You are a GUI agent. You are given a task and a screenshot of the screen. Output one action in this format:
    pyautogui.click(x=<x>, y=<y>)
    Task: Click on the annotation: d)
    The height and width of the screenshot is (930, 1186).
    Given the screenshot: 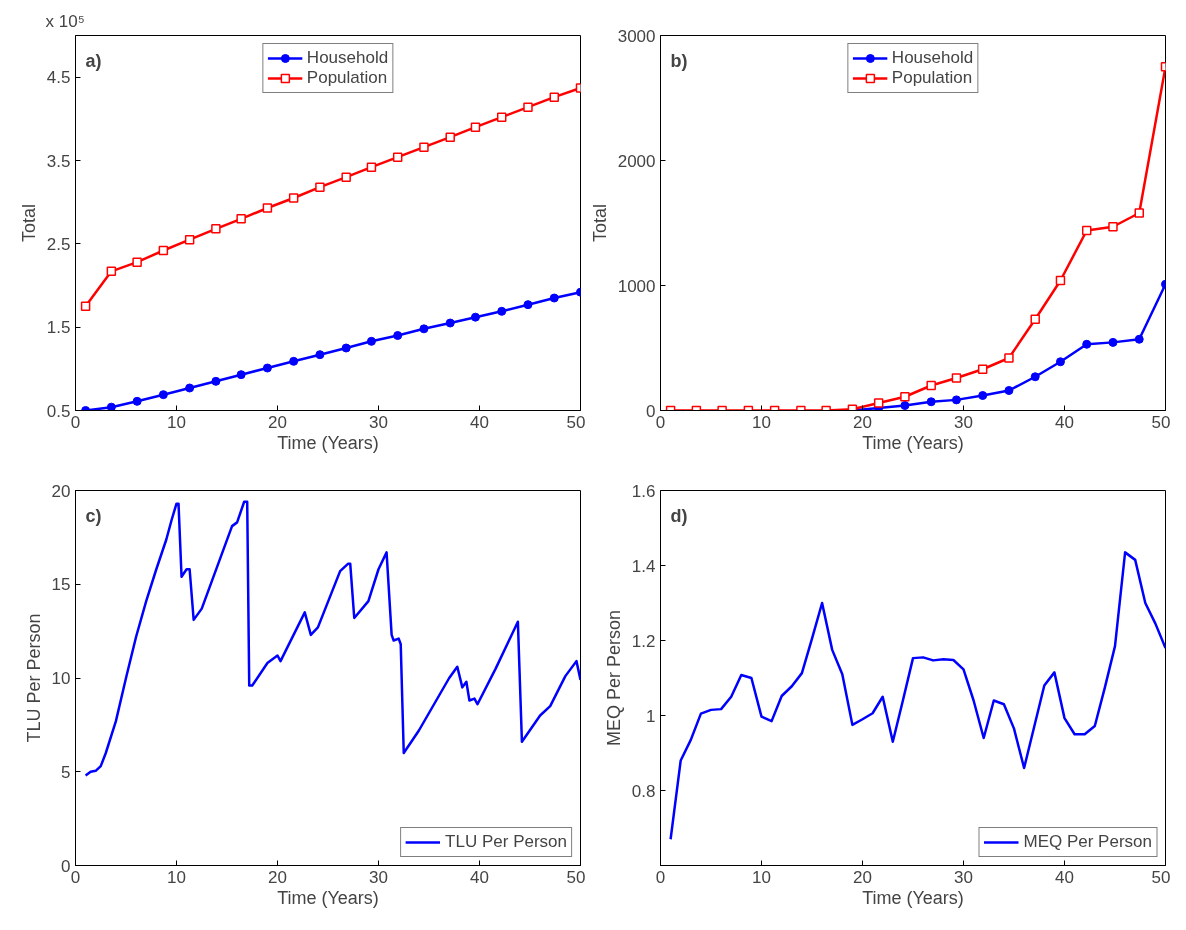 What is the action you would take?
    pyautogui.click(x=679, y=515)
    